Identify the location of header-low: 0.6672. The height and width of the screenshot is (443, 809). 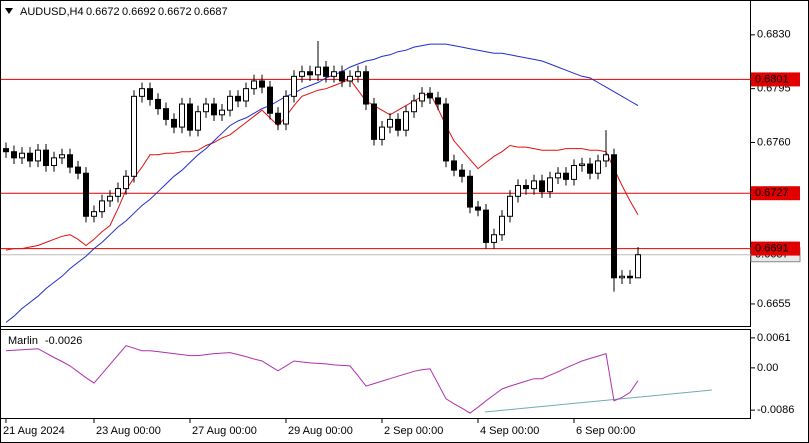
(175, 12).